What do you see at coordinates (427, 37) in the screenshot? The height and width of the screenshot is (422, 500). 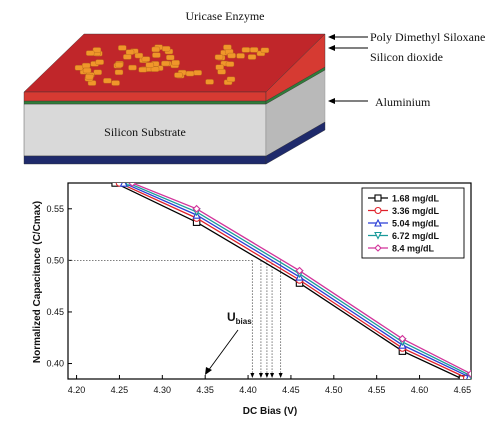 I see `pdms-label: Poly Dimethyl Siloxane` at bounding box center [427, 37].